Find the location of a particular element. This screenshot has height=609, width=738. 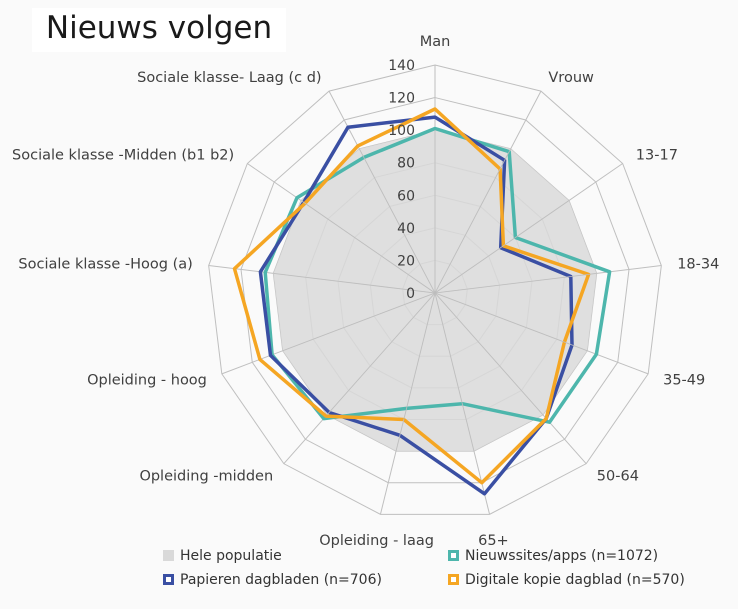

category-label: 13-17 is located at coordinates (657, 155).